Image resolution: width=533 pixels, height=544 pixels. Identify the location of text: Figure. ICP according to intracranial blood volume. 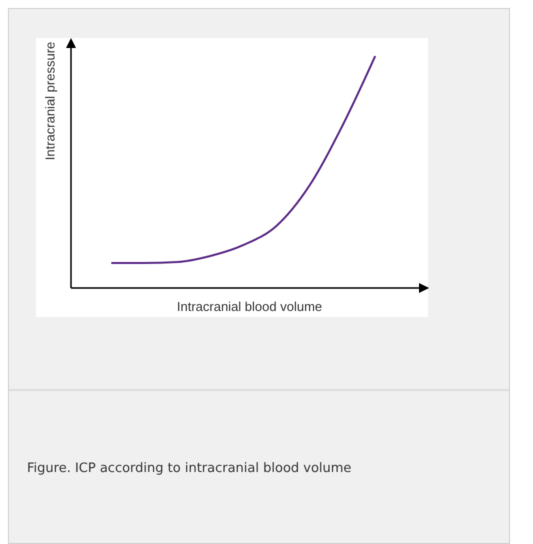
(189, 468).